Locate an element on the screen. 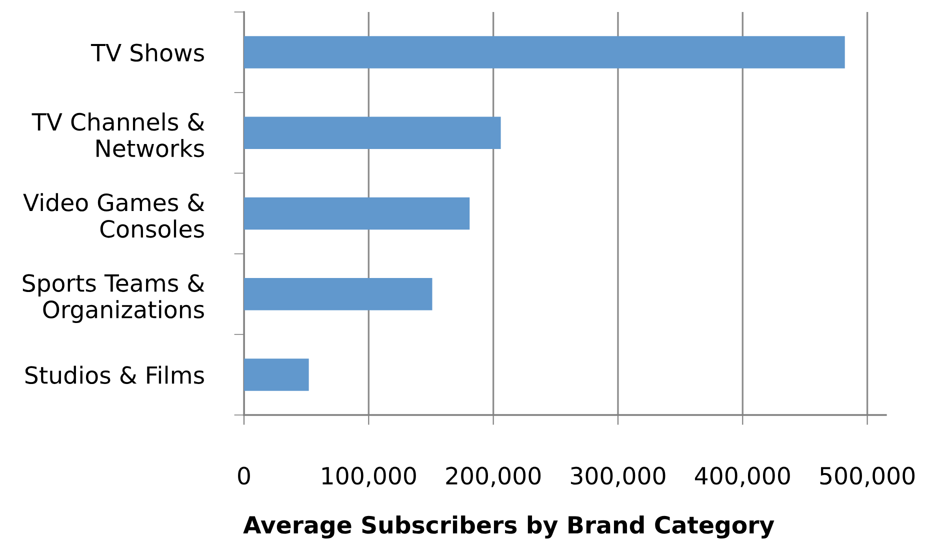  x-tick-label: 500,000 is located at coordinates (867, 477).